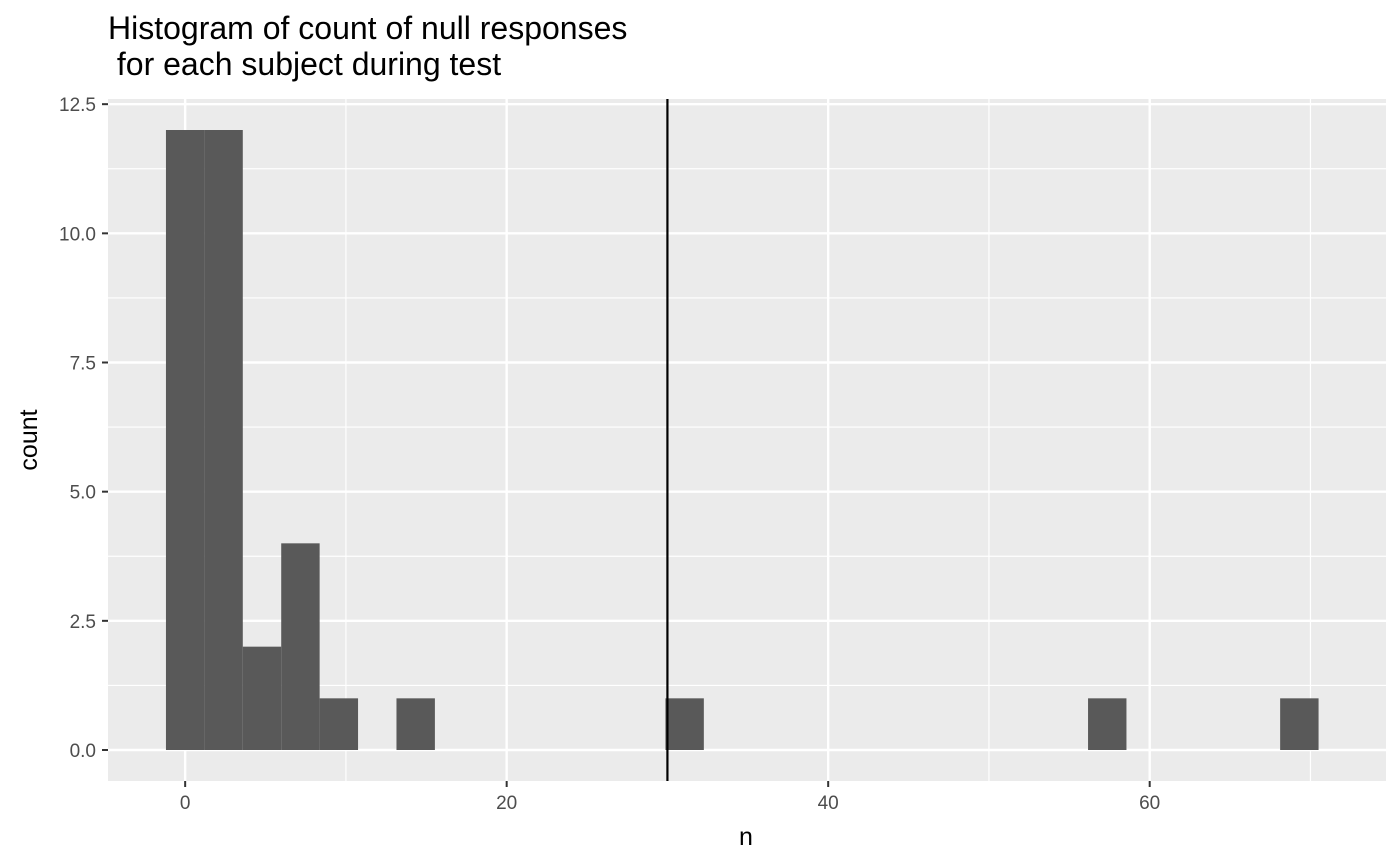 The image size is (1400, 865). Describe the element at coordinates (1149, 803) in the screenshot. I see `x-tick-label: 60` at that location.